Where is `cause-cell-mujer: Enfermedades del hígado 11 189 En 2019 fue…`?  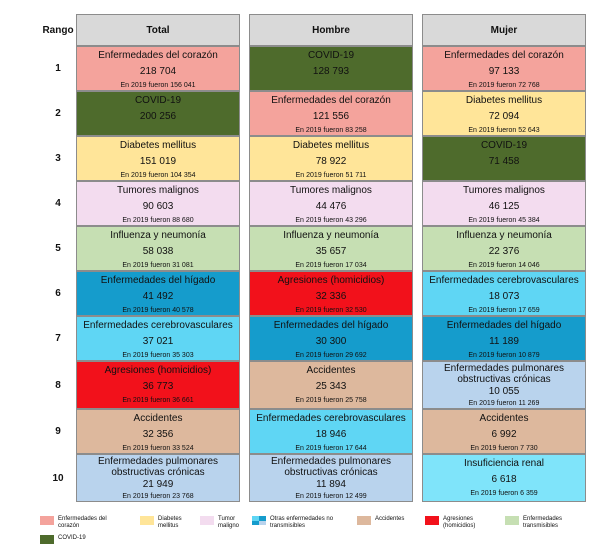
cause-cell-mujer: Enfermedades del hígado 11 189 En 2019 fue… is located at coordinates (504, 338).